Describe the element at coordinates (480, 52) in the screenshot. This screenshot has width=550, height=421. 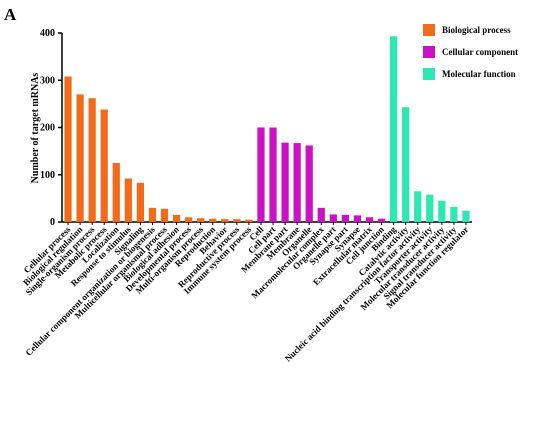
I see `legend-label: Cellular component` at that location.